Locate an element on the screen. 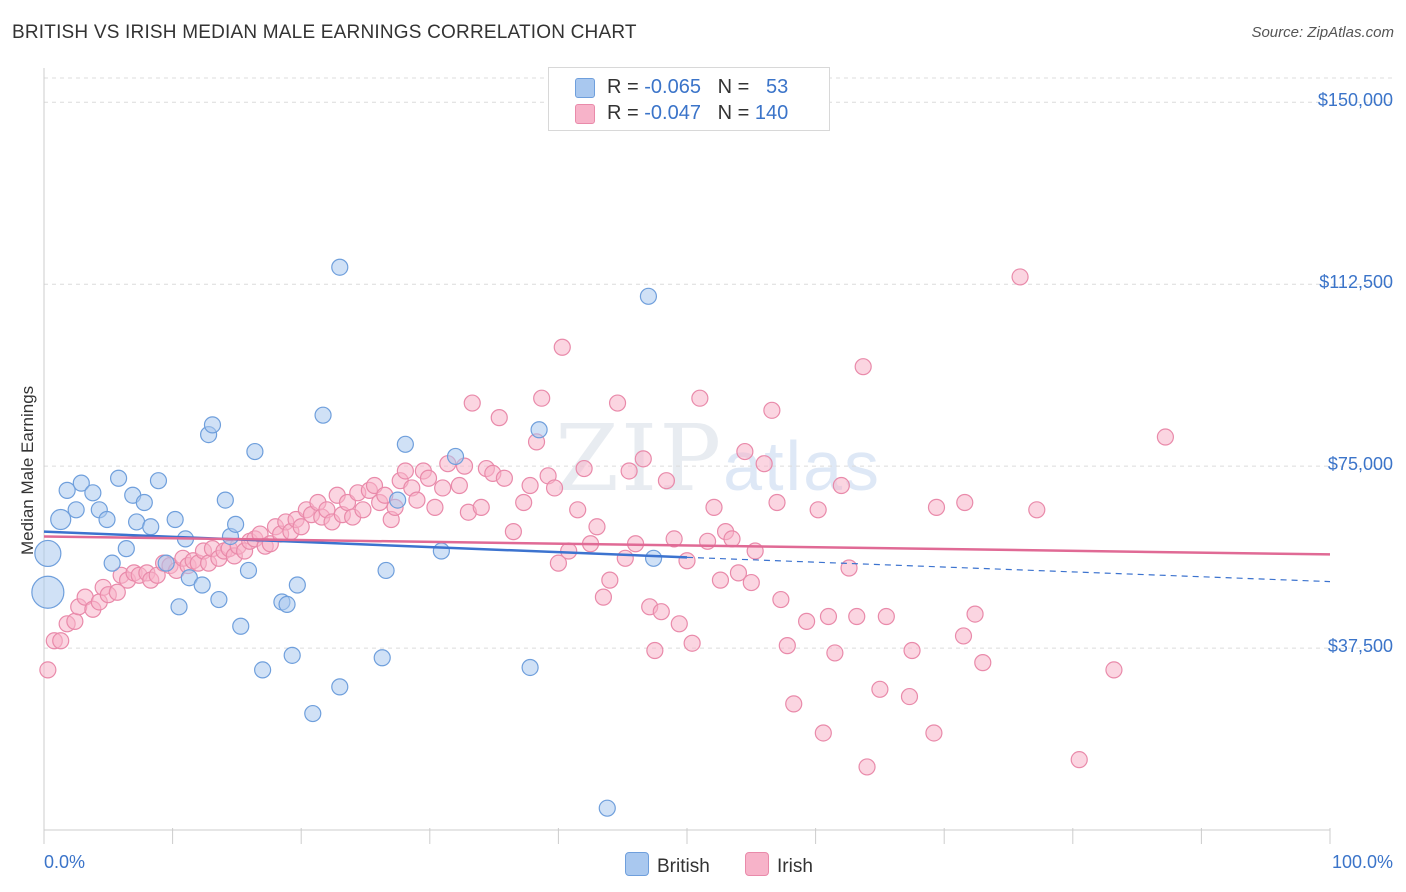 The width and height of the screenshot is (1406, 892). y-axis-title: Median Male Earnings is located at coordinates (27, 470).